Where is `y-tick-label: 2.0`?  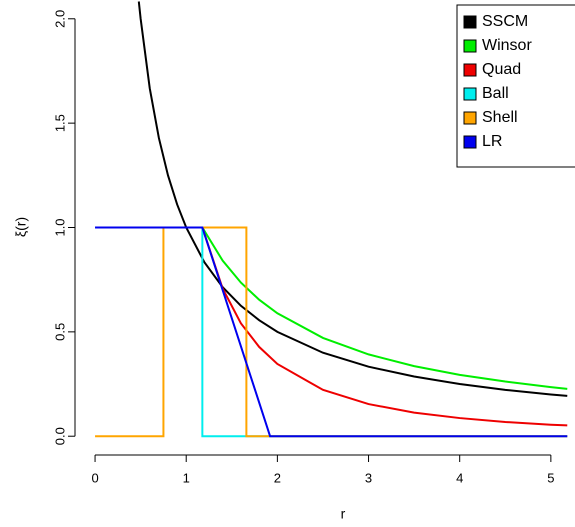 y-tick-label: 2.0 is located at coordinates (59, 19).